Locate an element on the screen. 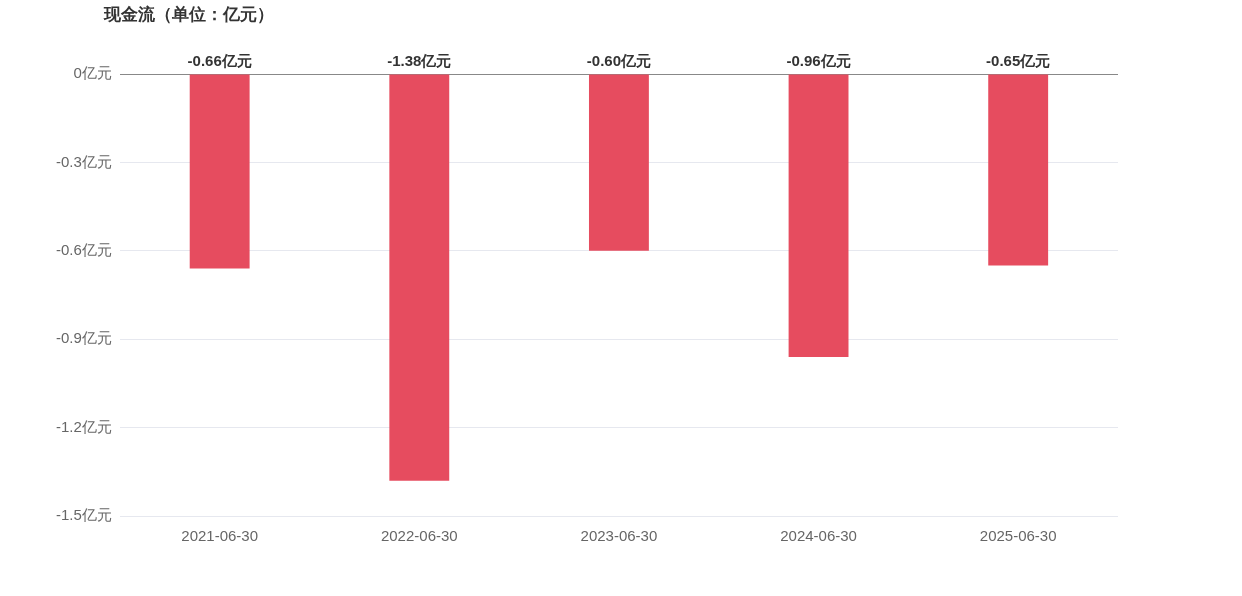 The image size is (1242, 596). data-label: -0.60亿元 is located at coordinates (619, 60).